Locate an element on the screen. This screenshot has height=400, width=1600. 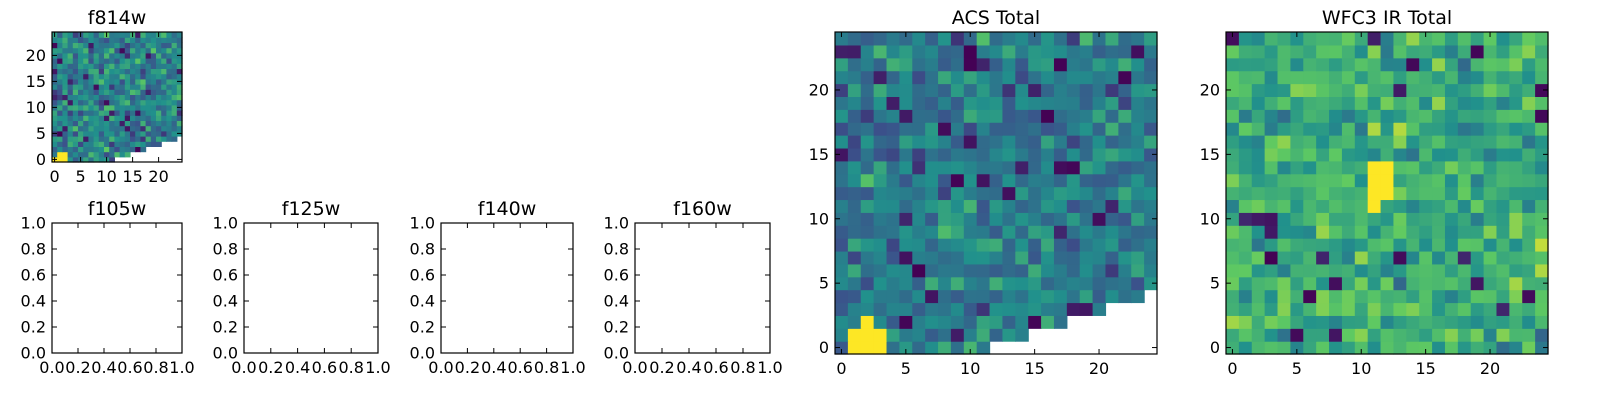
x-tick-label: 0.4 is located at coordinates (493, 367).